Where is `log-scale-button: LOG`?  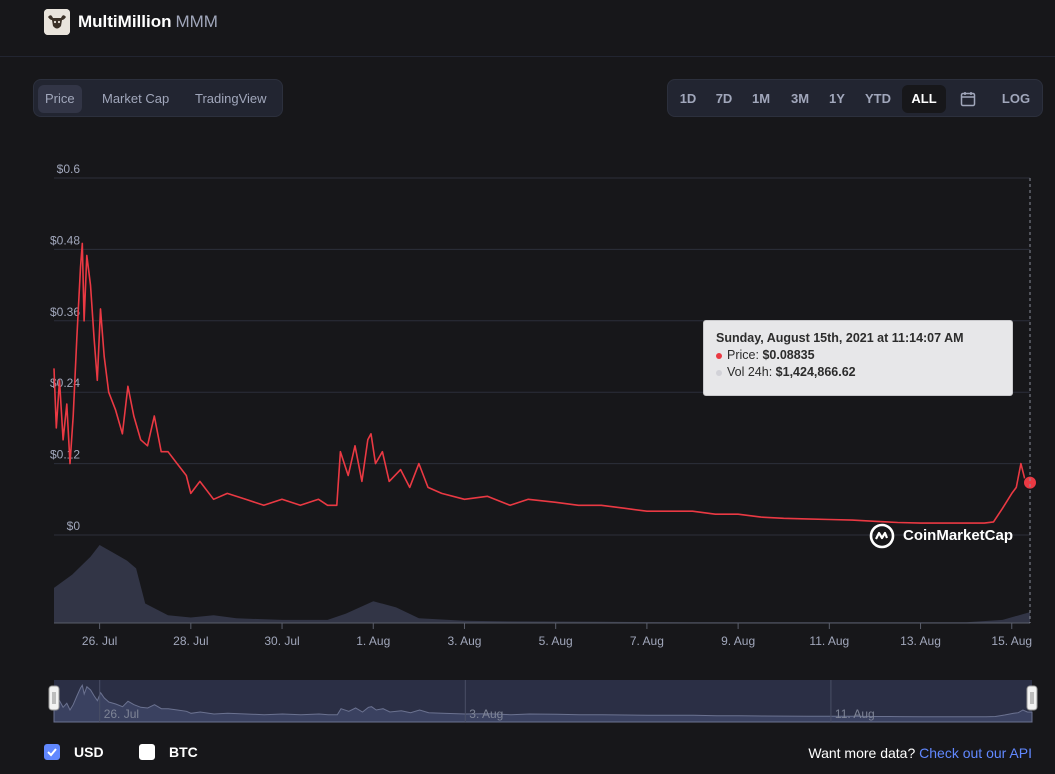 log-scale-button: LOG is located at coordinates (1016, 98).